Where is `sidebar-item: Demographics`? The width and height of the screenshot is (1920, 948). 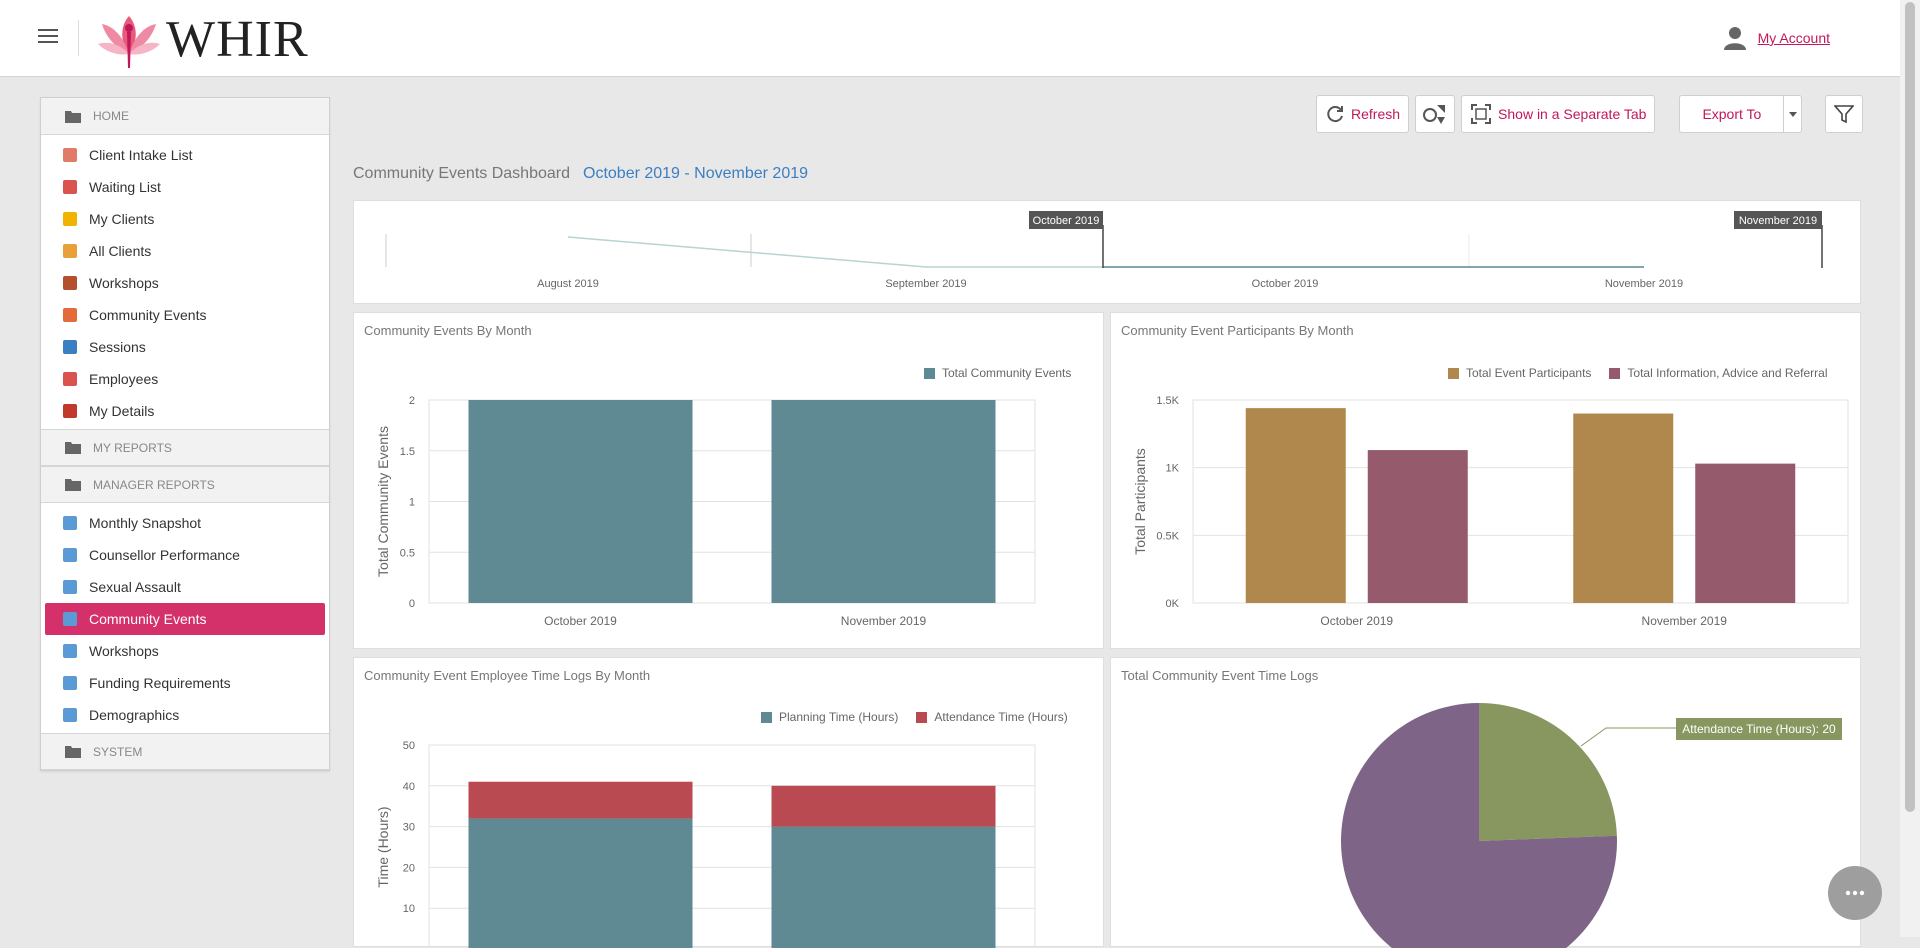 sidebar-item: Demographics is located at coordinates (185, 715).